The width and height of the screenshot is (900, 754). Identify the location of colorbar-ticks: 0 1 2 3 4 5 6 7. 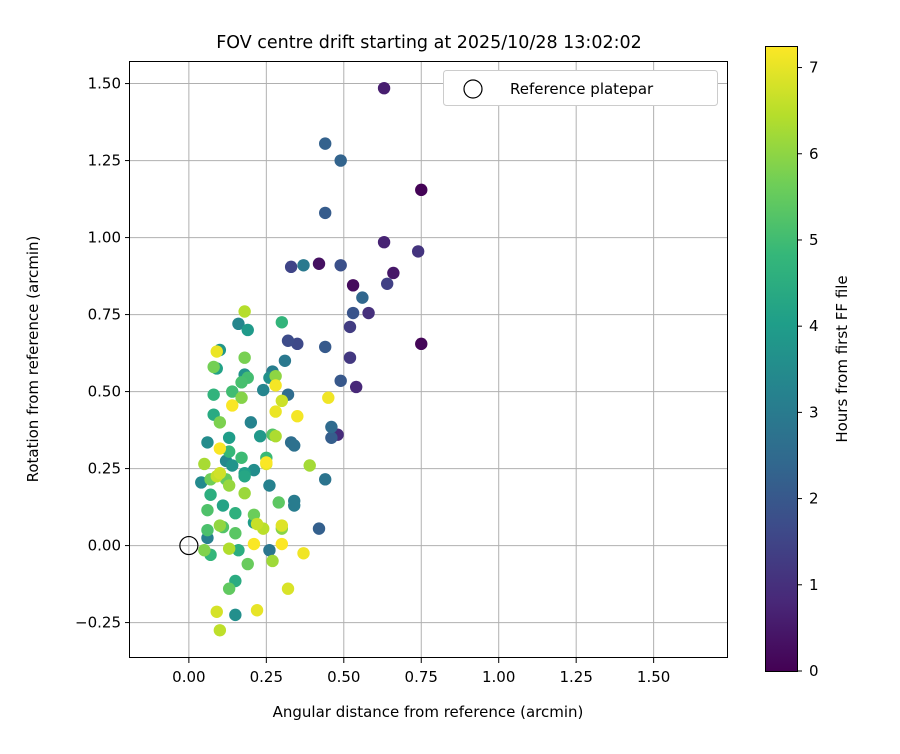
(808, 369).